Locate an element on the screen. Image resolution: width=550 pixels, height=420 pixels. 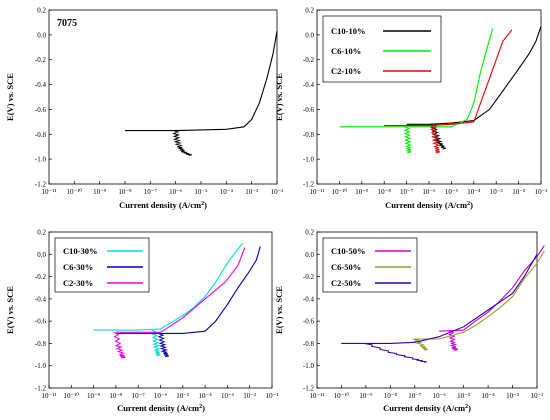
legend-label: C2-50% is located at coordinates (346, 283).